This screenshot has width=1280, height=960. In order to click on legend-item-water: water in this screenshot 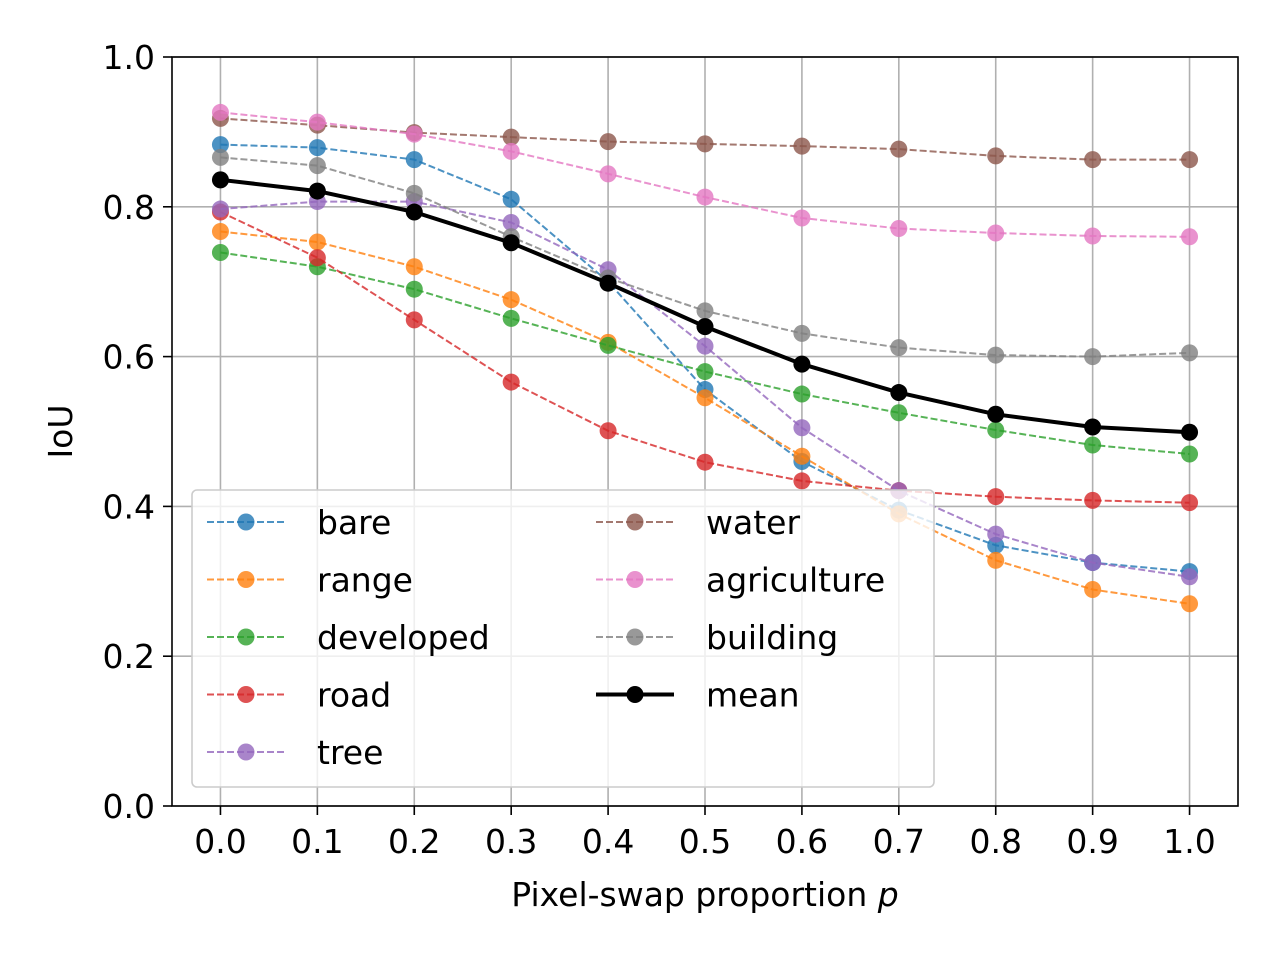, I will do `click(698, 522)`.